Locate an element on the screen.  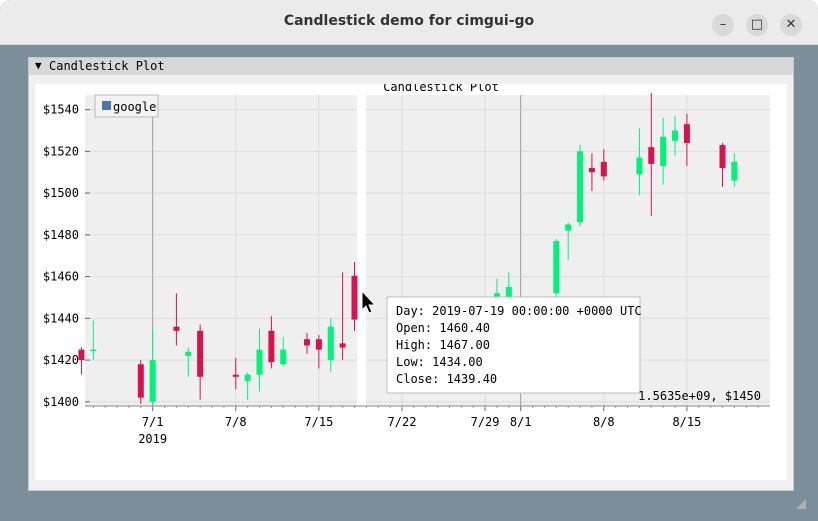
minimize-button: – is located at coordinates (723, 25).